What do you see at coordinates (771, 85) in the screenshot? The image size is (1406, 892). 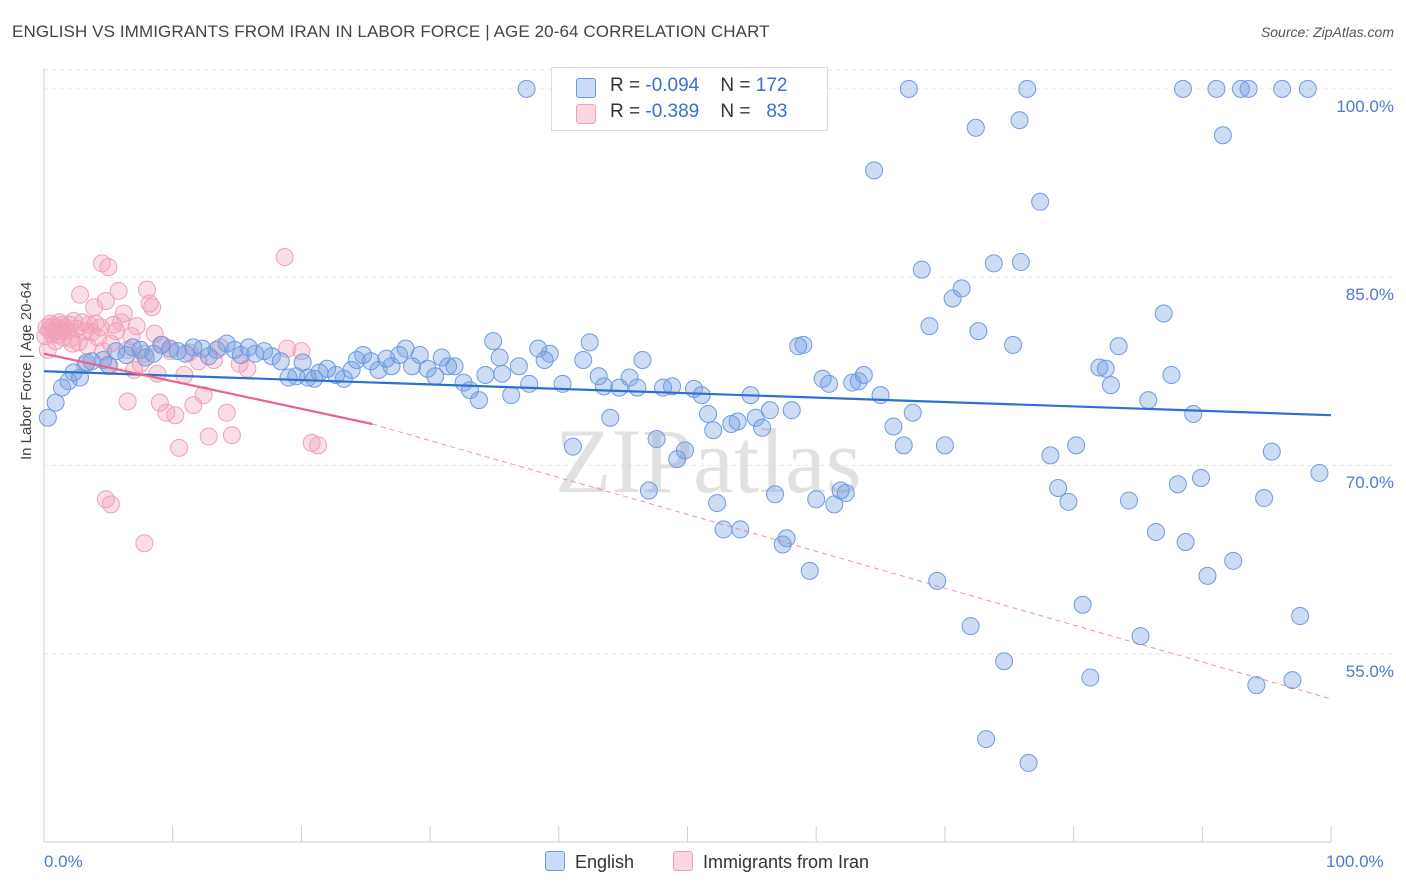 I see `english-n-value: 172` at bounding box center [771, 85].